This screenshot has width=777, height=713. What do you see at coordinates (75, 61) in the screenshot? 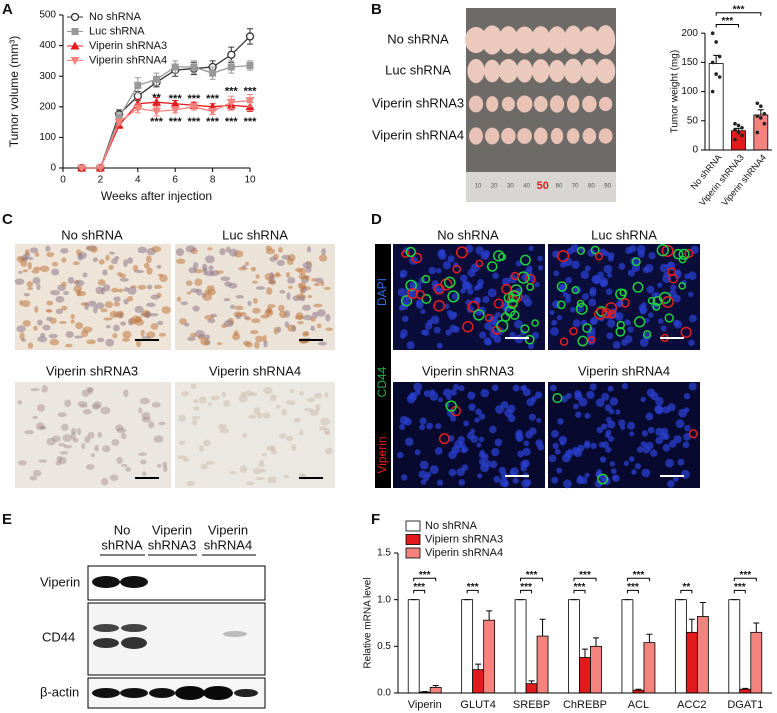
I see `legend-marker` at bounding box center [75, 61].